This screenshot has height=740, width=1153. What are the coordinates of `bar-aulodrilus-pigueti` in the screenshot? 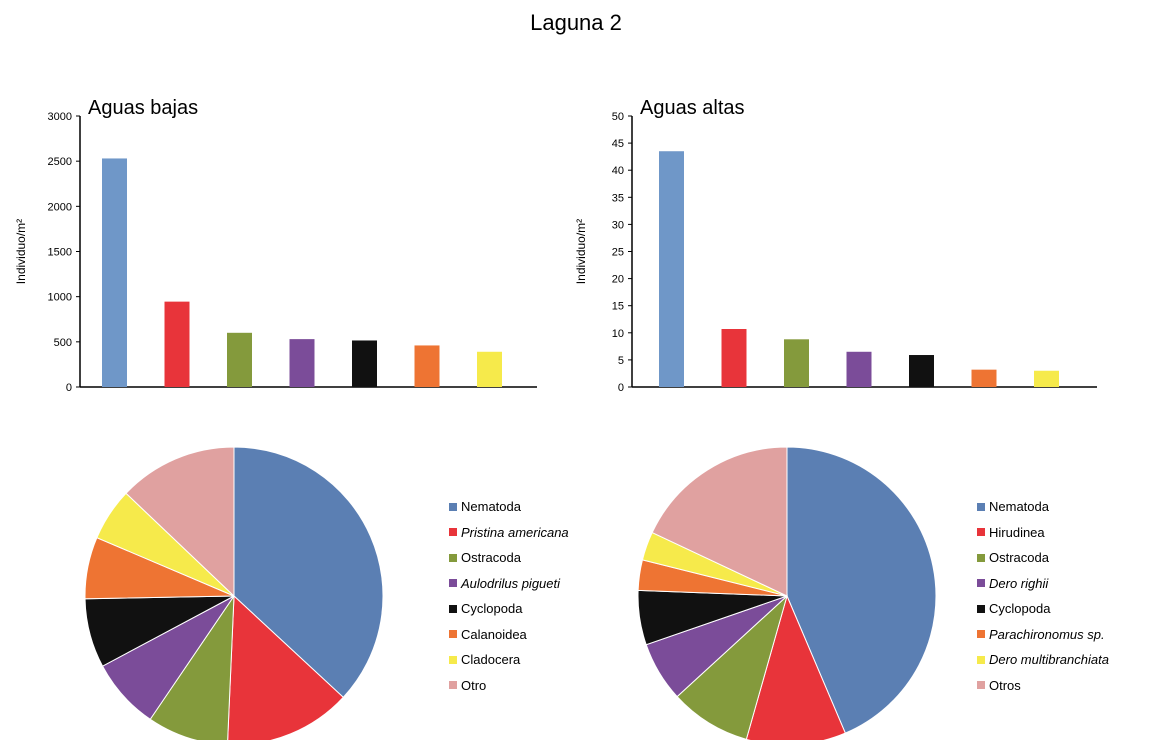 It's located at (302, 363).